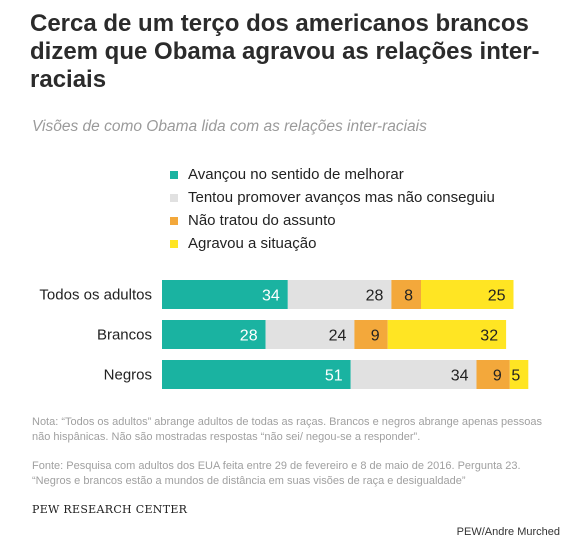 This screenshot has width=570, height=541. What do you see at coordinates (334, 376) in the screenshot?
I see `bar-value-label: 51` at bounding box center [334, 376].